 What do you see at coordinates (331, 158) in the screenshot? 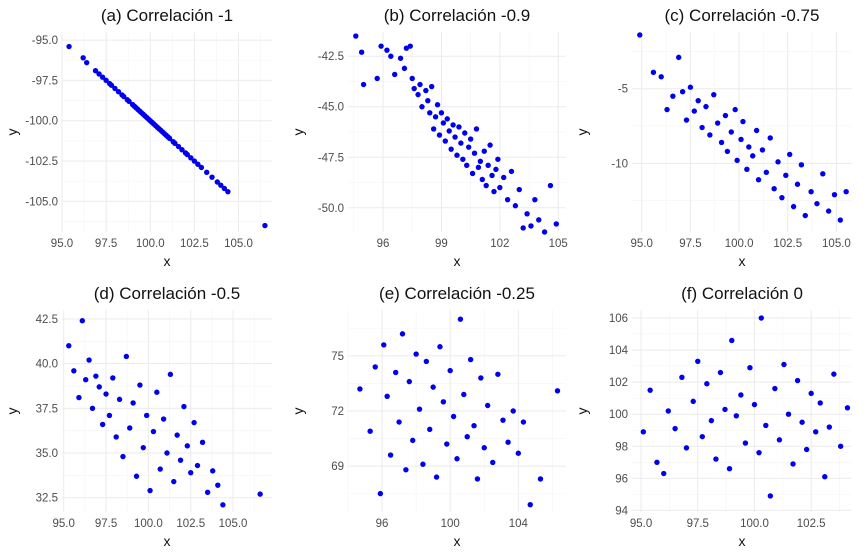
I see `y-tick-label: -47.5` at bounding box center [331, 158].